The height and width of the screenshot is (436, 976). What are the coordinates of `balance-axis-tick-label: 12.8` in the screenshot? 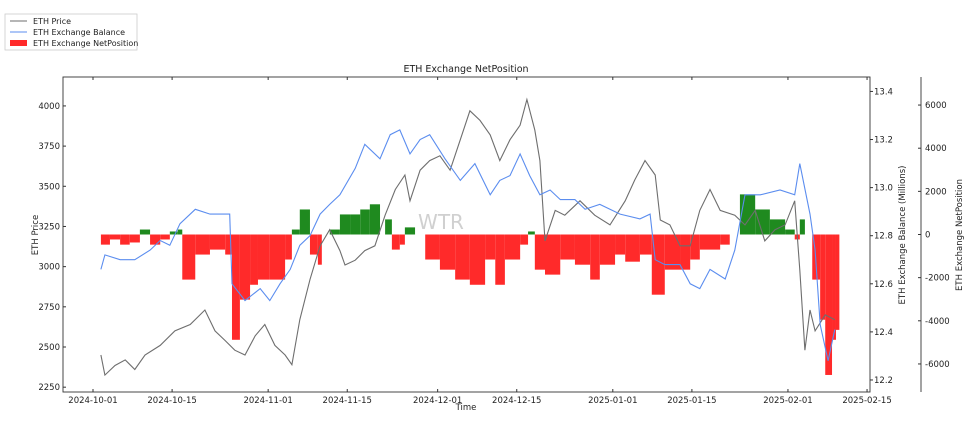 It's located at (883, 237).